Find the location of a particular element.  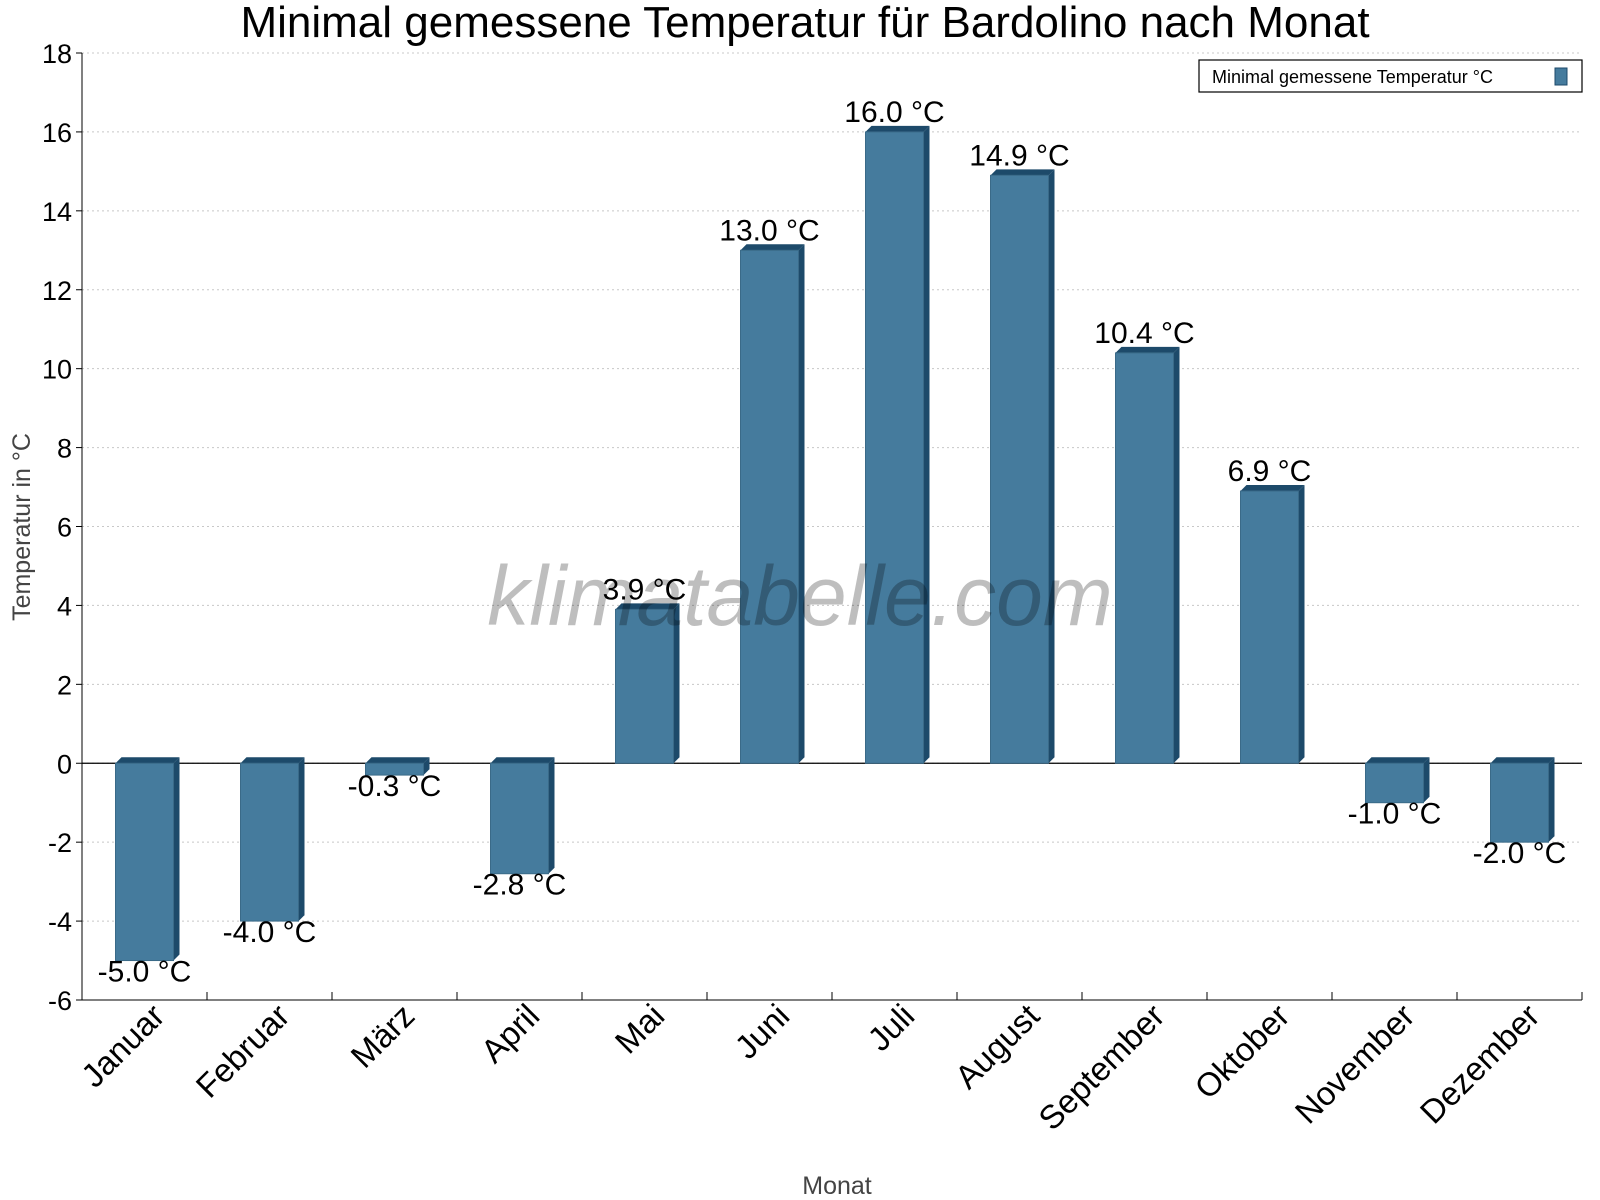

y-tick-label: -2 is located at coordinates (60, 843).